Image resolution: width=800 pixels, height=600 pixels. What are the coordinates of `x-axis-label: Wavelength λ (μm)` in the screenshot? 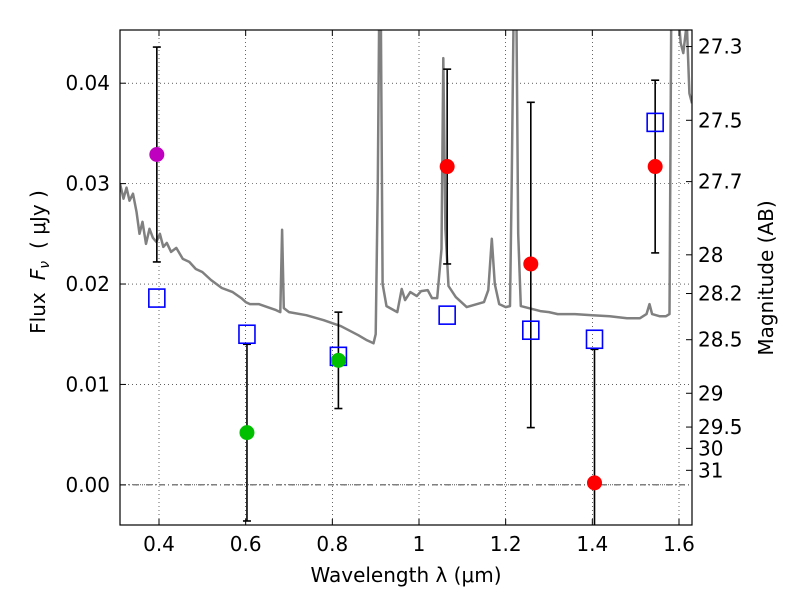 It's located at (405, 575).